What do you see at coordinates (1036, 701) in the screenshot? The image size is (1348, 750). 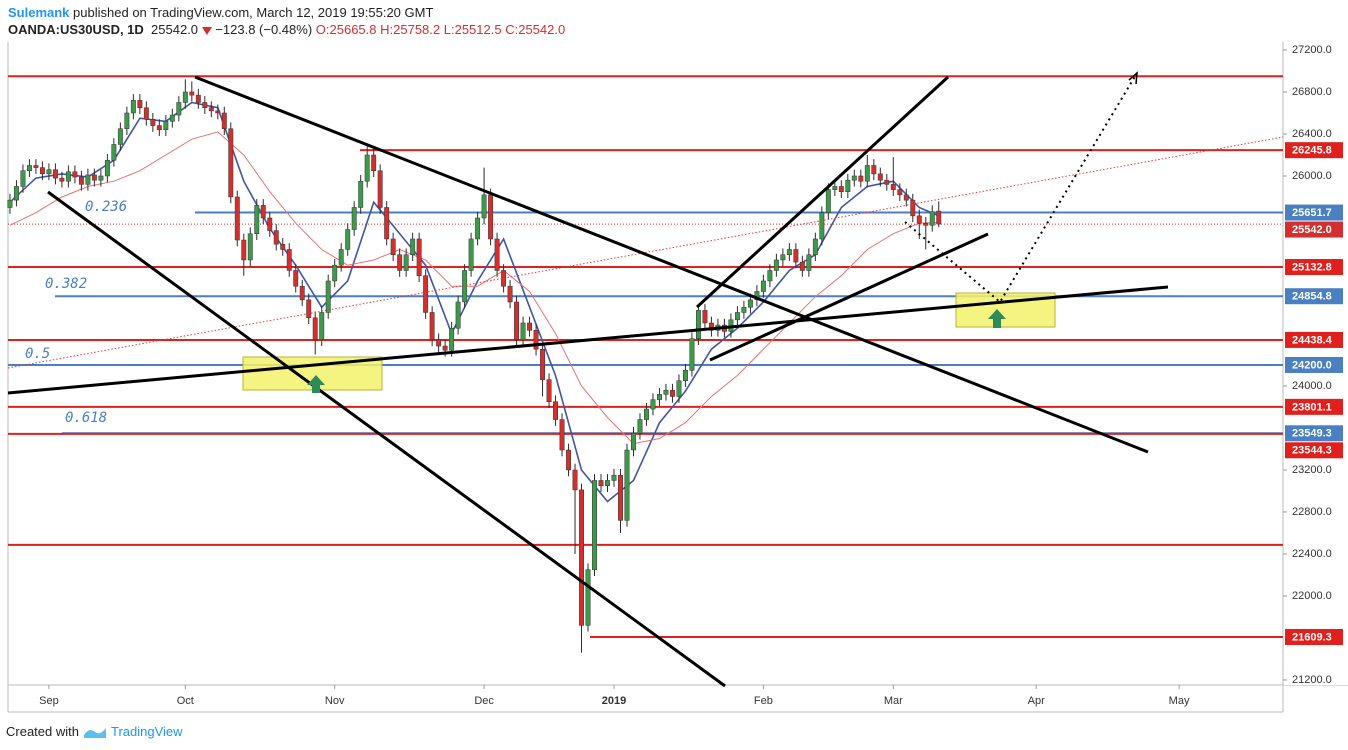 I see `x-tick-label: Apr` at bounding box center [1036, 701].